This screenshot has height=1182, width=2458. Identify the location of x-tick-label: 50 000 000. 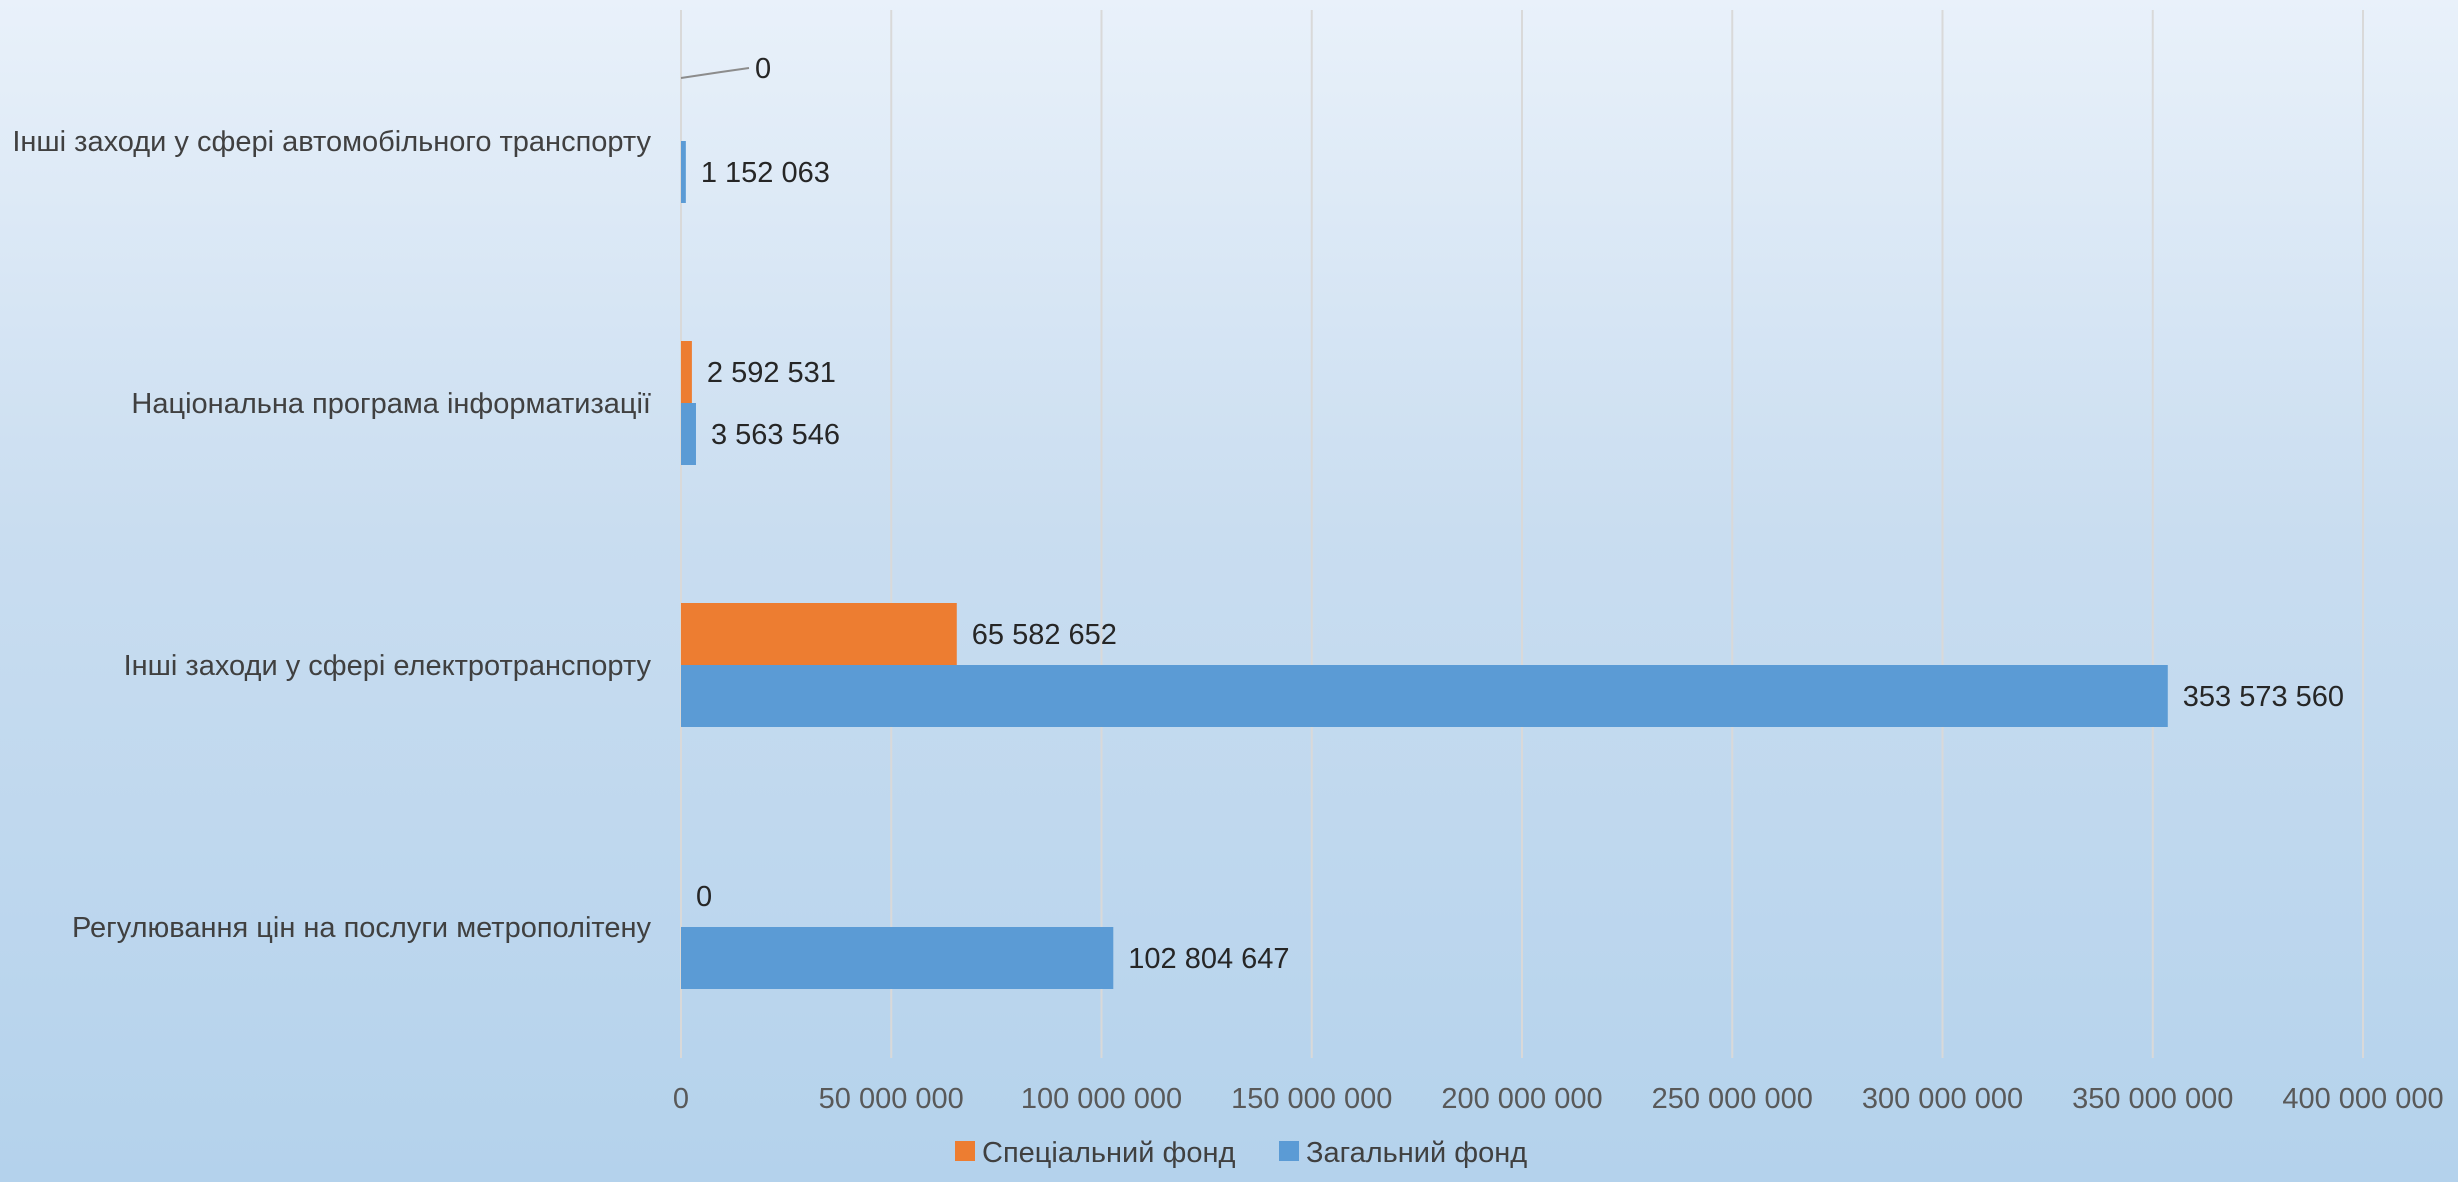
(891, 1099).